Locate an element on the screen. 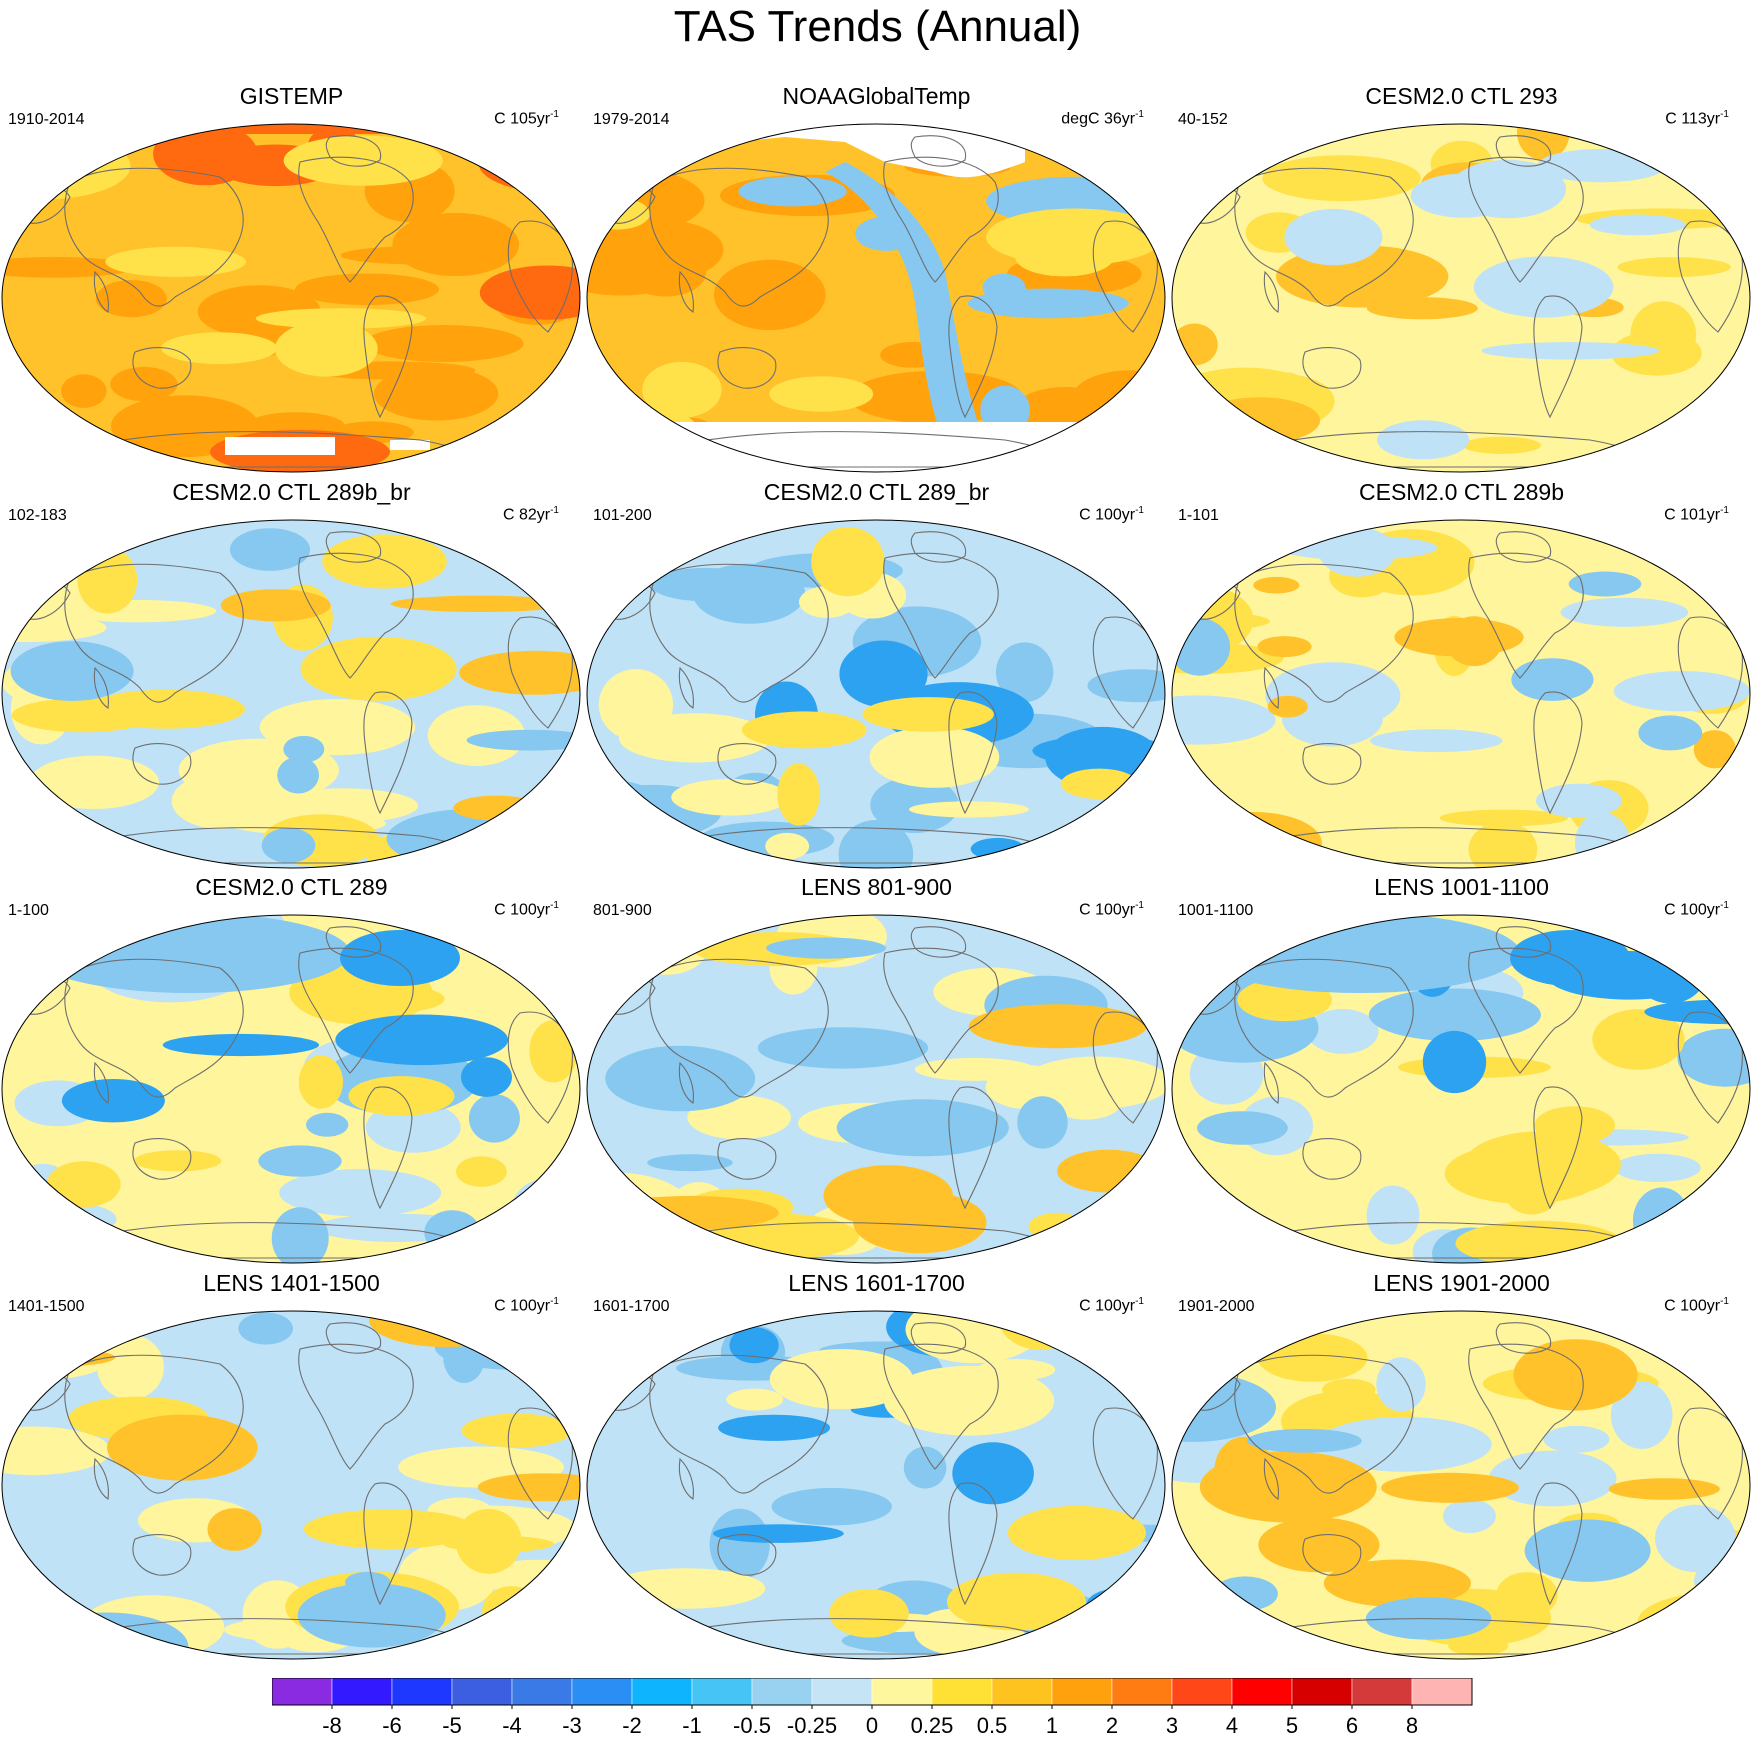  panel-title: CESM2.0 CTL 289b is located at coordinates (1461, 492).